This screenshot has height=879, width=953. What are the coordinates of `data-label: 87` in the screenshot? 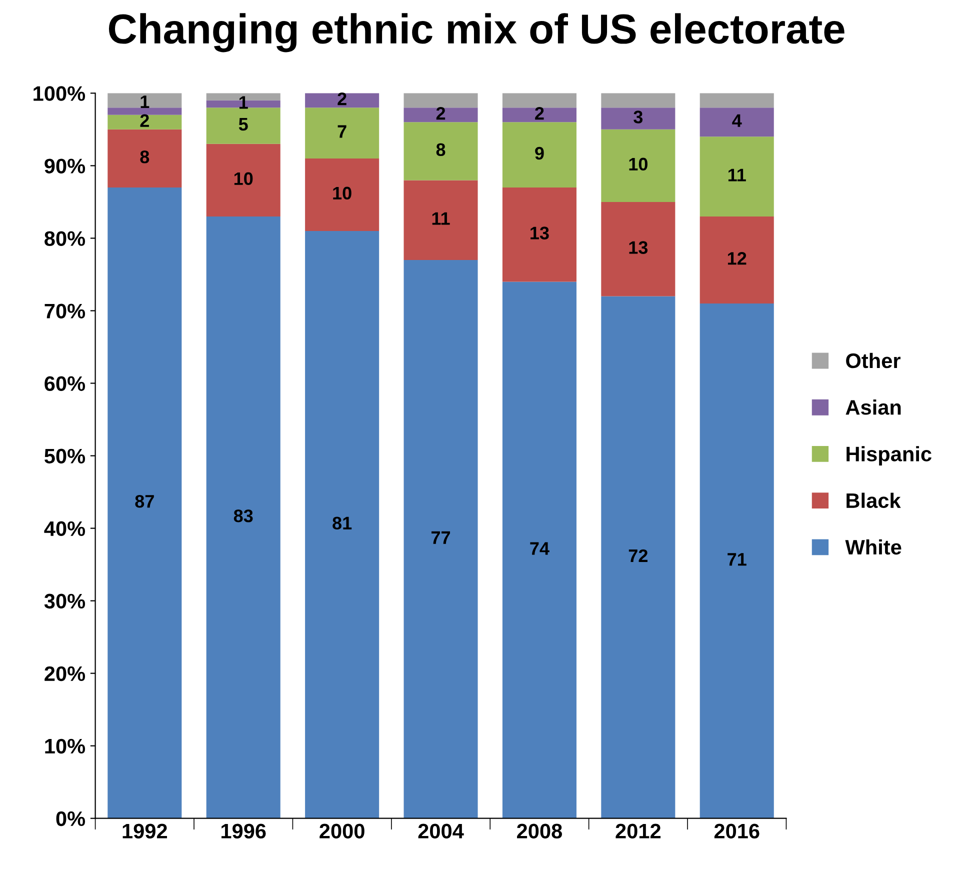 It's located at (144, 501).